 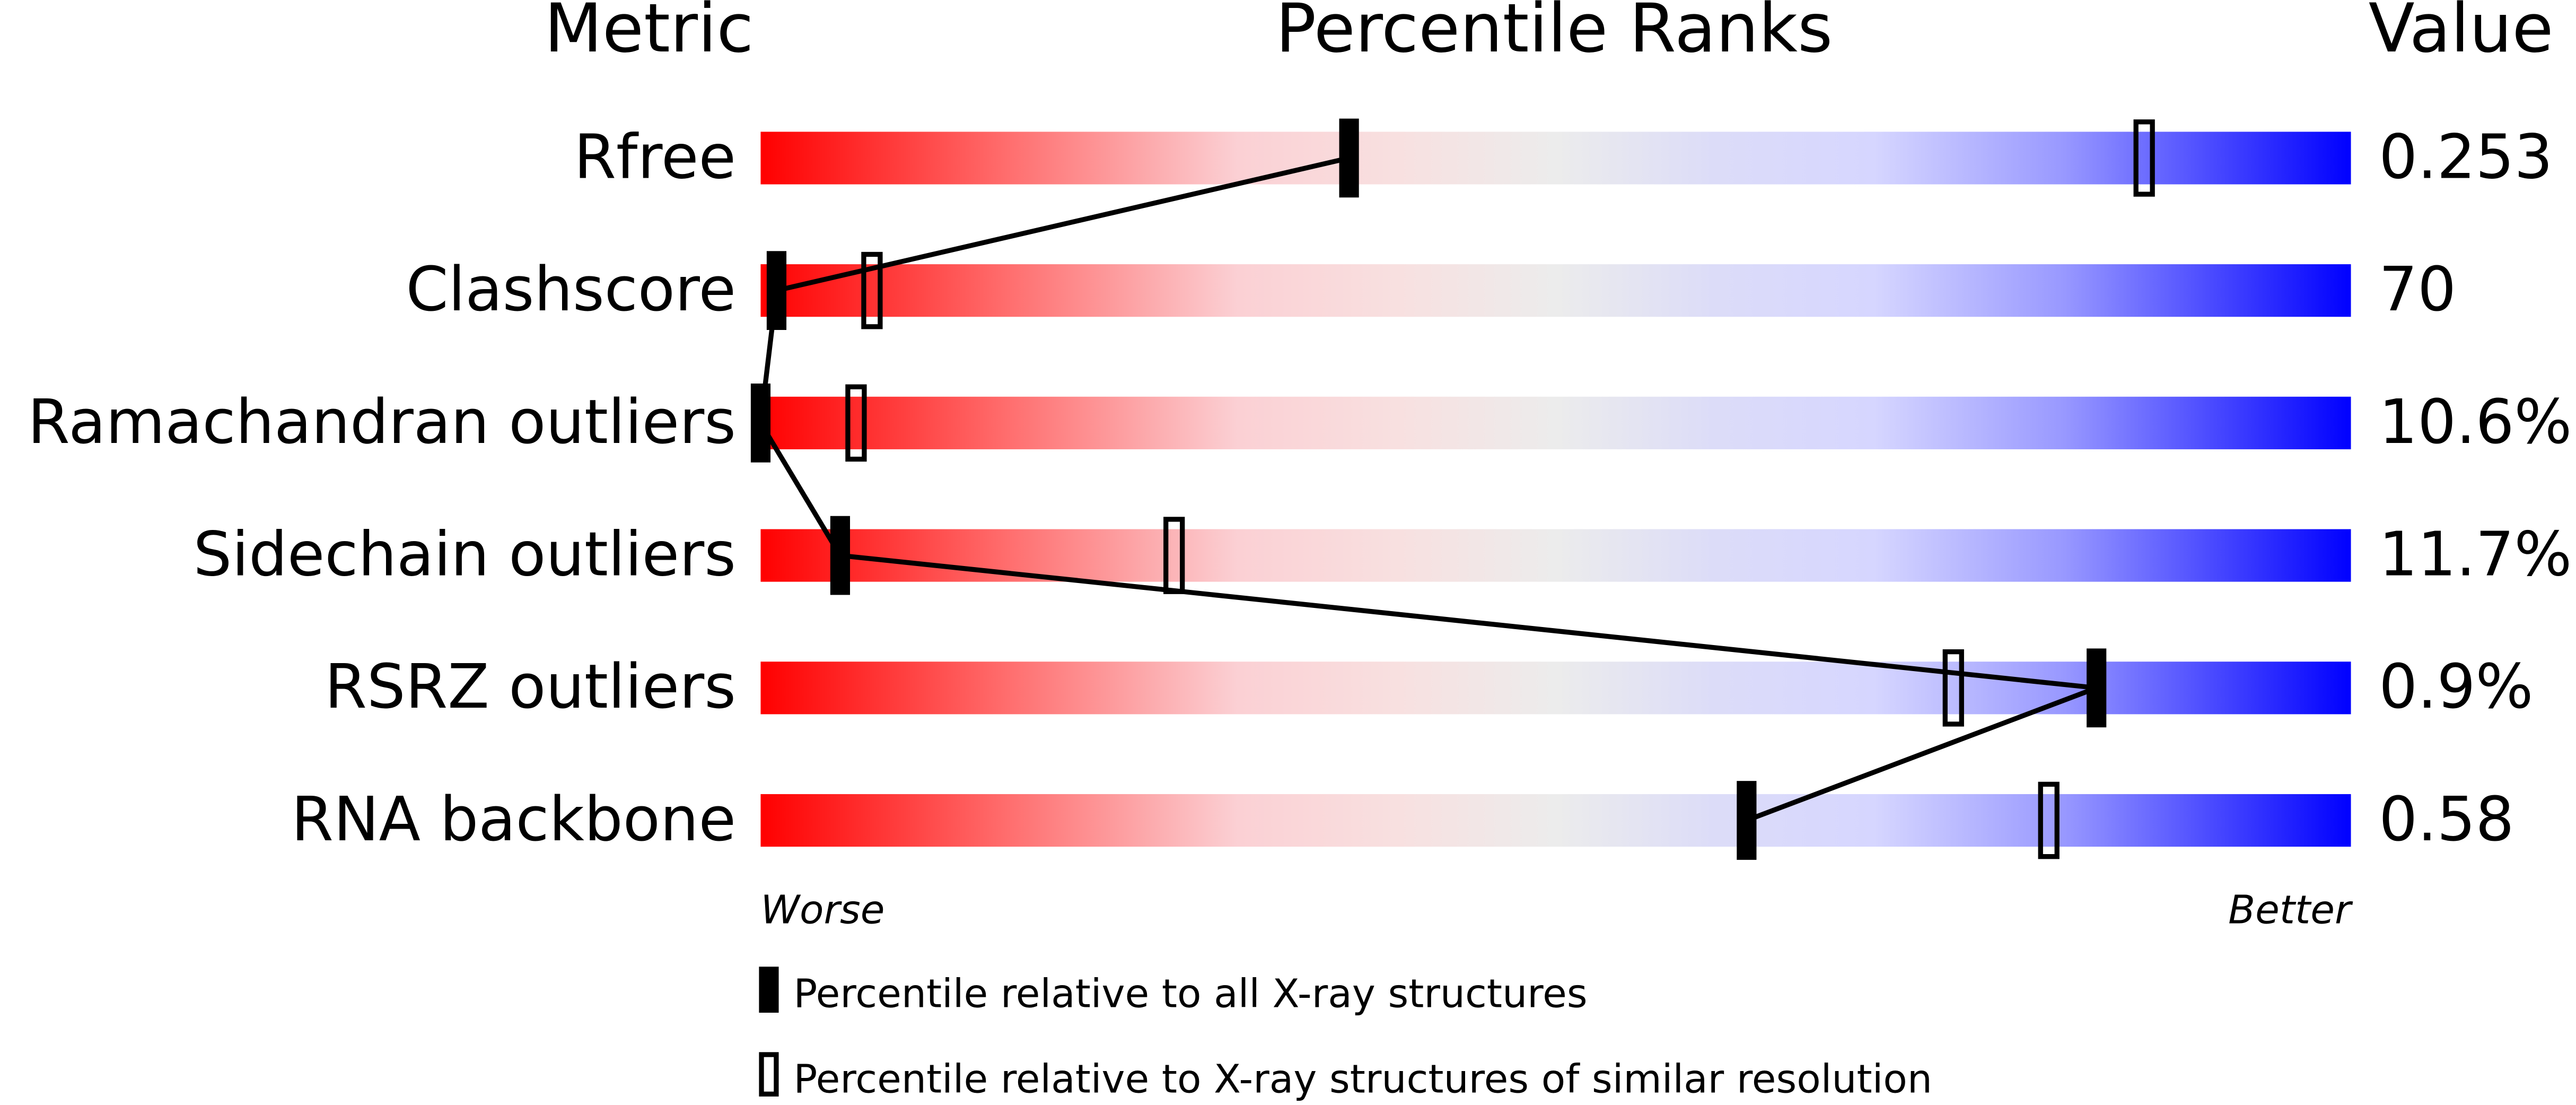 I want to click on metric-value: 70, so click(x=2417, y=290).